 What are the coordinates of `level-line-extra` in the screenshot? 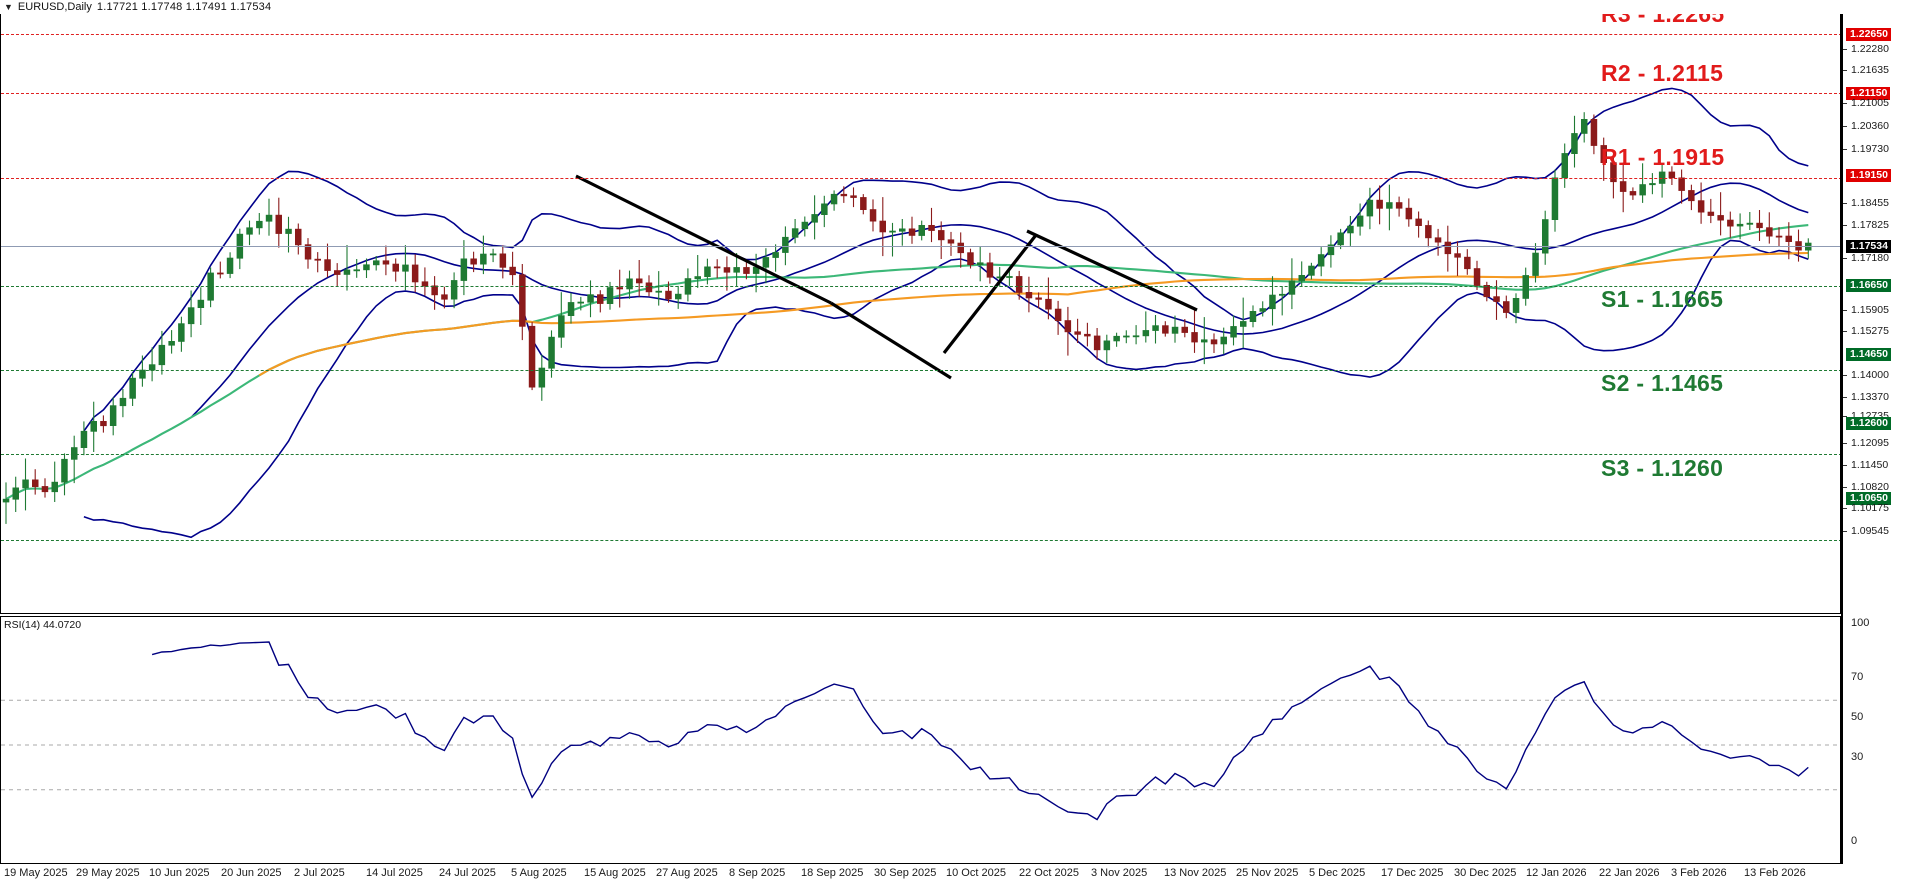 It's located at (920, 540).